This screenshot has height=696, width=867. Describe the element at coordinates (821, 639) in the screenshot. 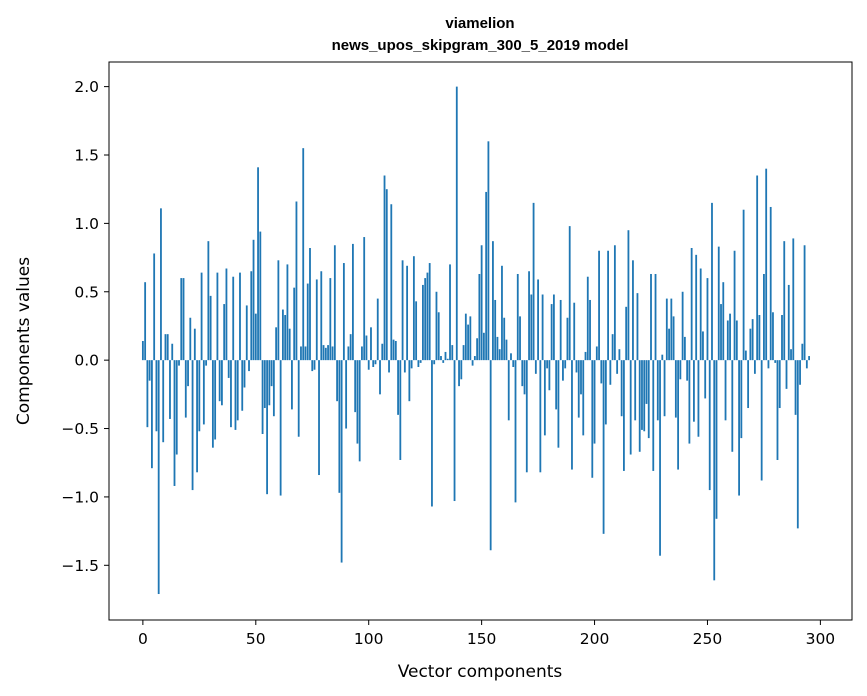

I see `x-tick-label: 300` at that location.